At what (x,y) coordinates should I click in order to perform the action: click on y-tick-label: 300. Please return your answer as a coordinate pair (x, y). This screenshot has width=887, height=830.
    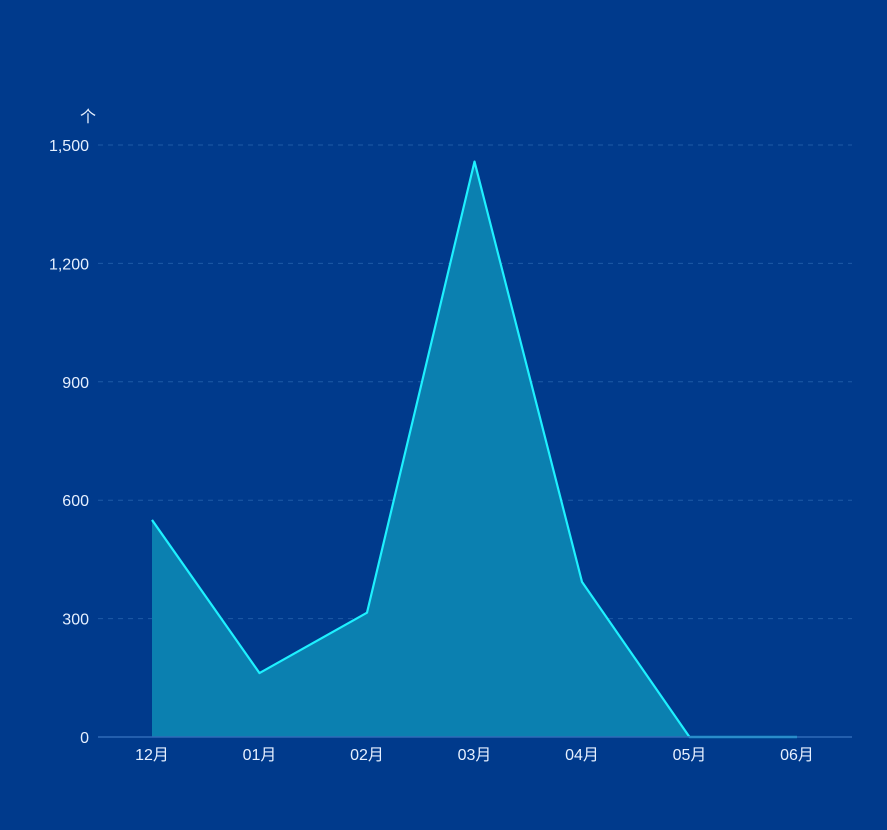
    Looking at the image, I should click on (75, 620).